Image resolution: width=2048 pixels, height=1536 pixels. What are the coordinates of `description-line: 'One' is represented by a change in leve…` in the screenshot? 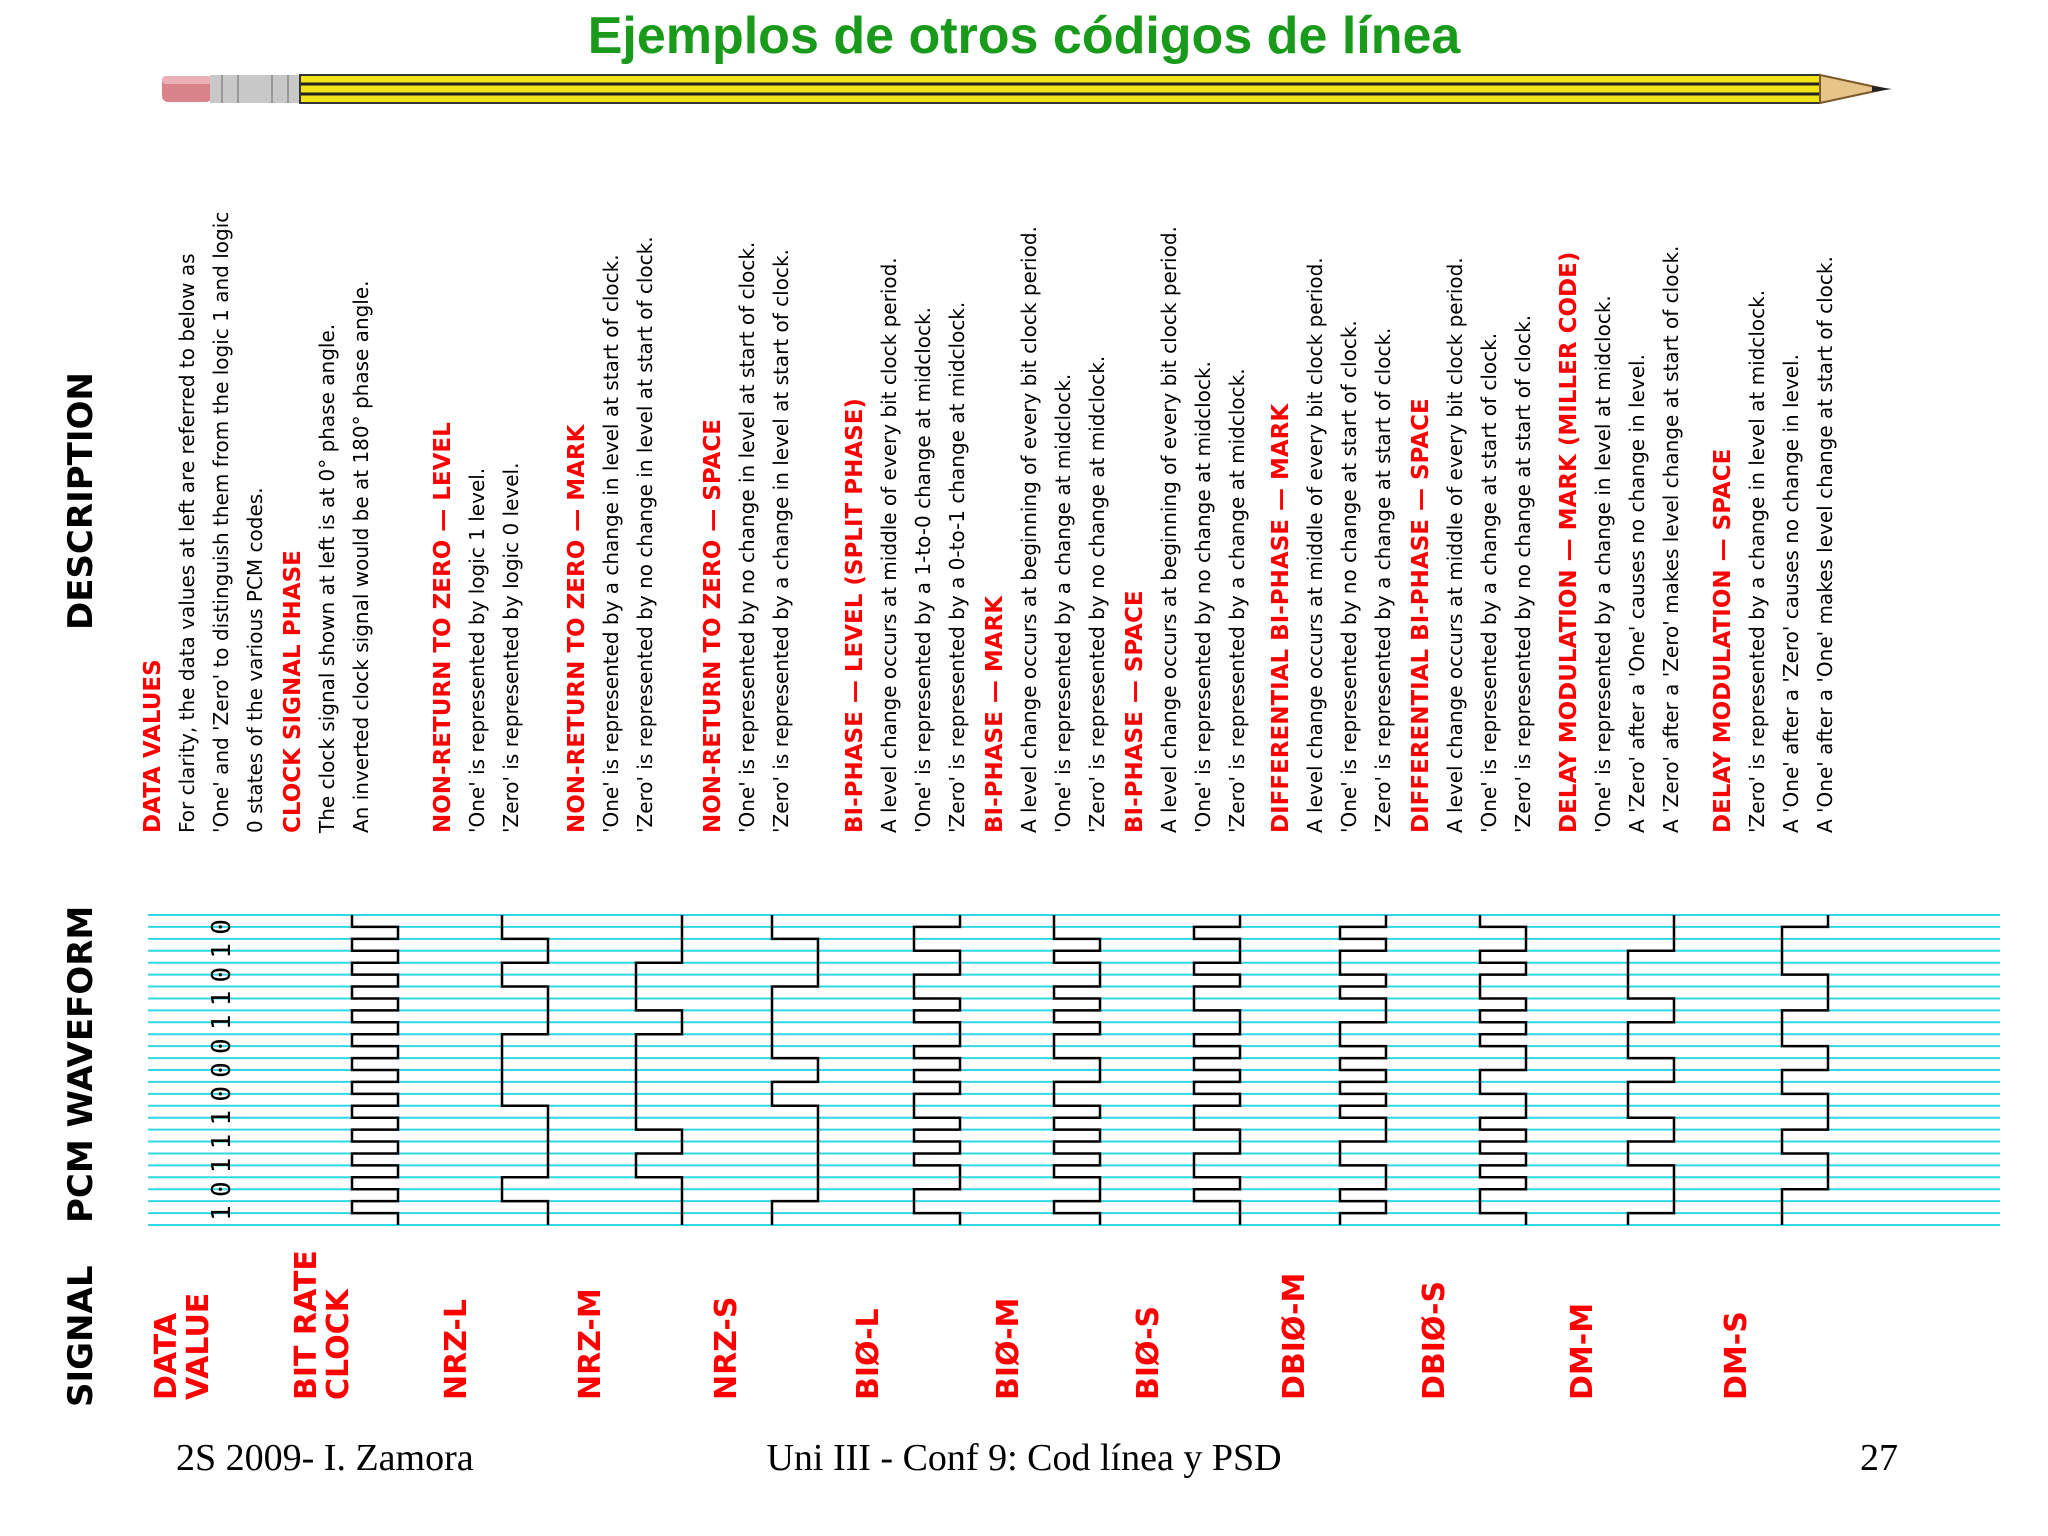 It's located at (611, 543).